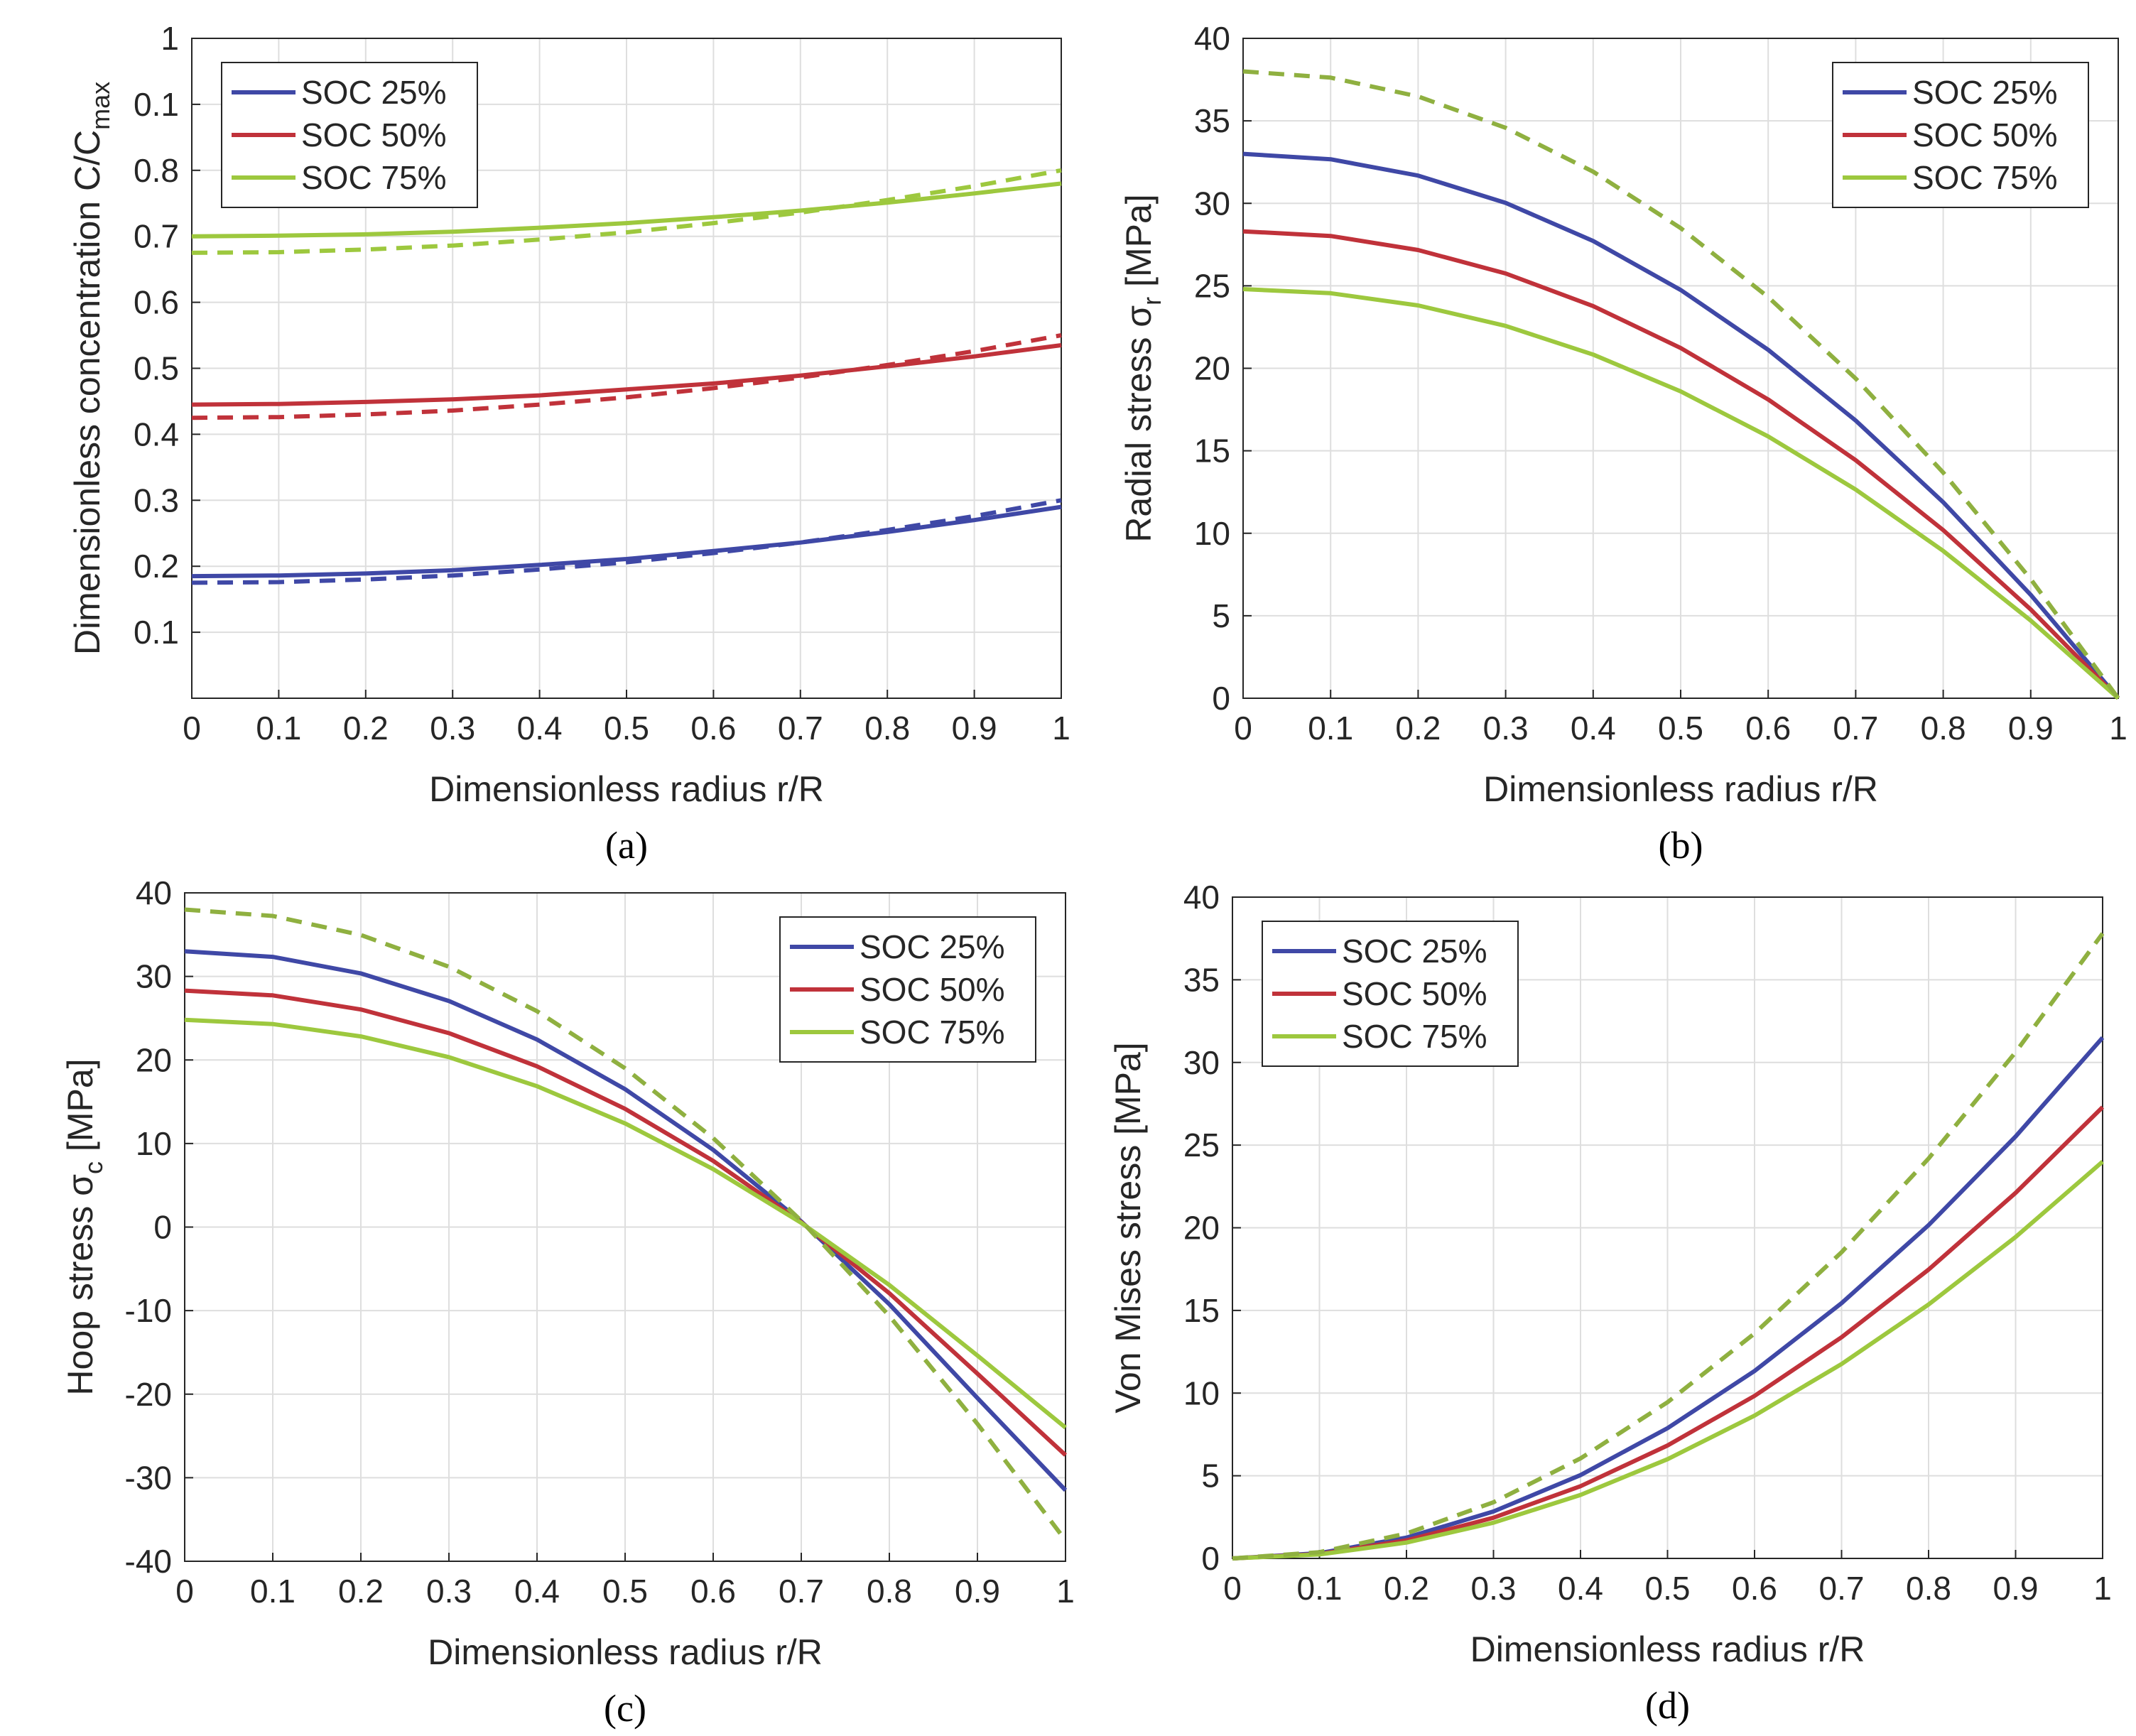 This screenshot has width=2136, height=1736. Describe the element at coordinates (625, 1708) in the screenshot. I see `caption: (c)` at that location.